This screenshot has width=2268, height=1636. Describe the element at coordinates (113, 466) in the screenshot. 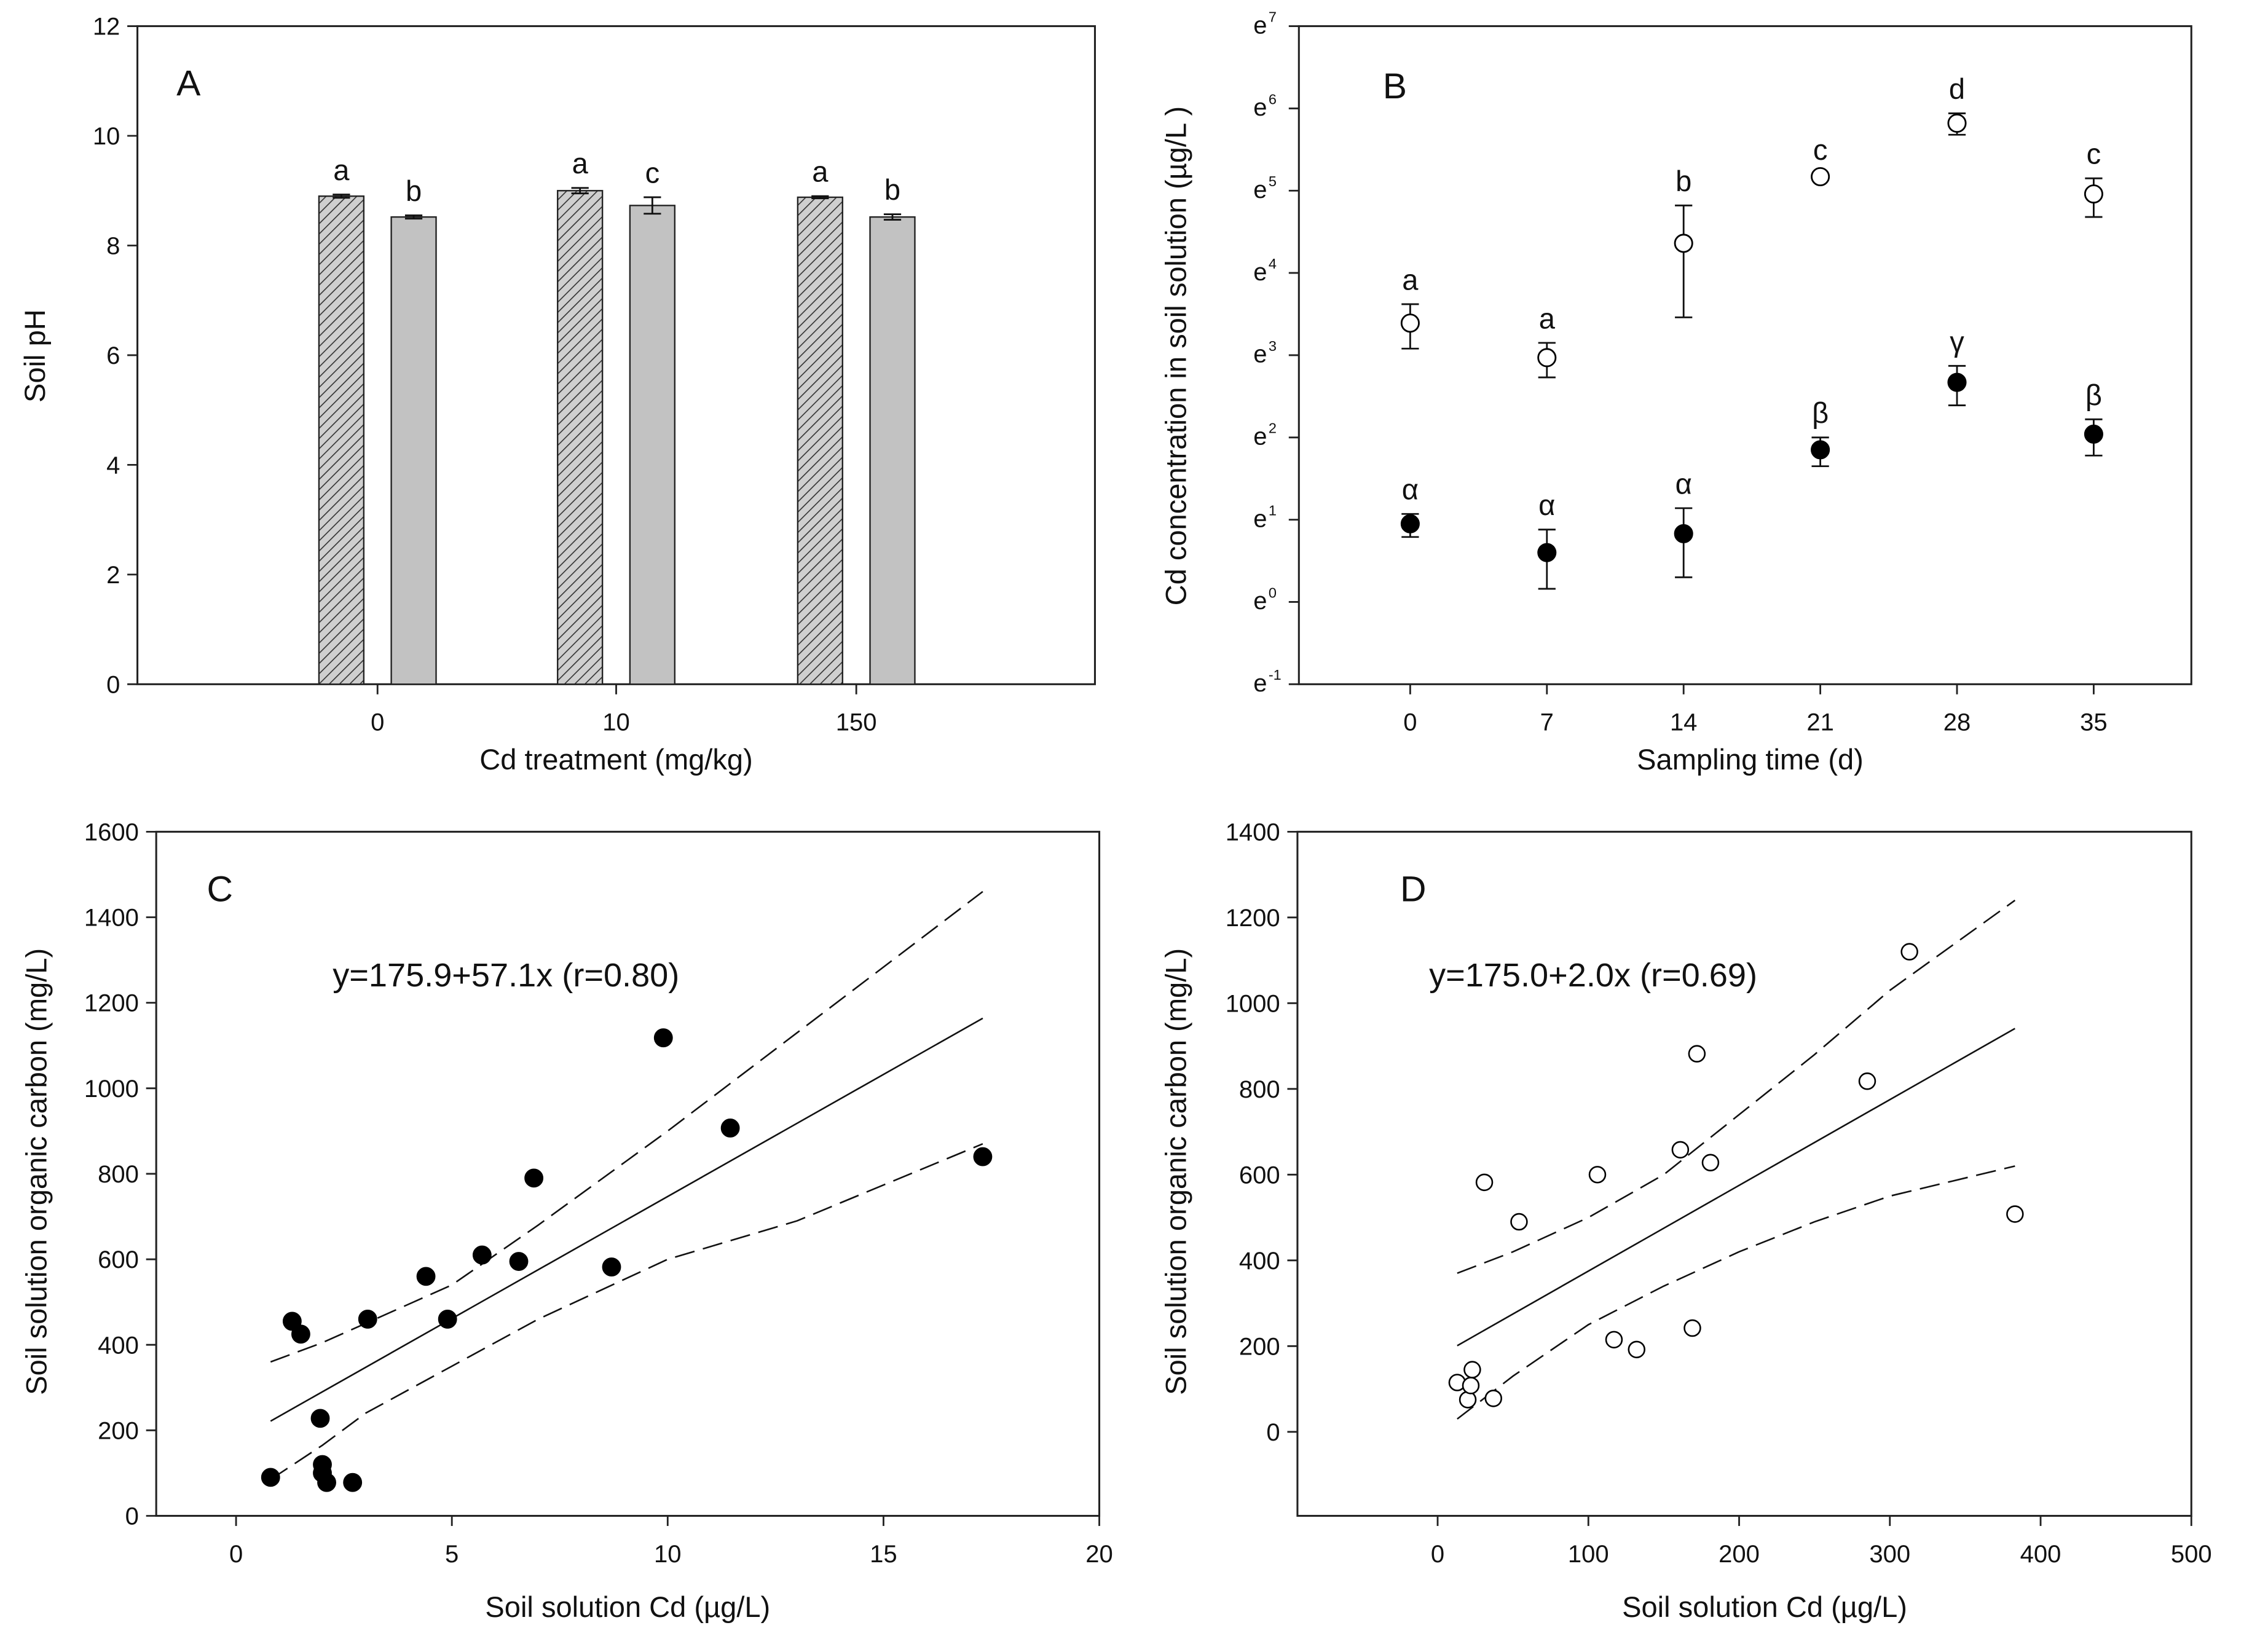

I see `panel-a-ytick-label: 4` at that location.